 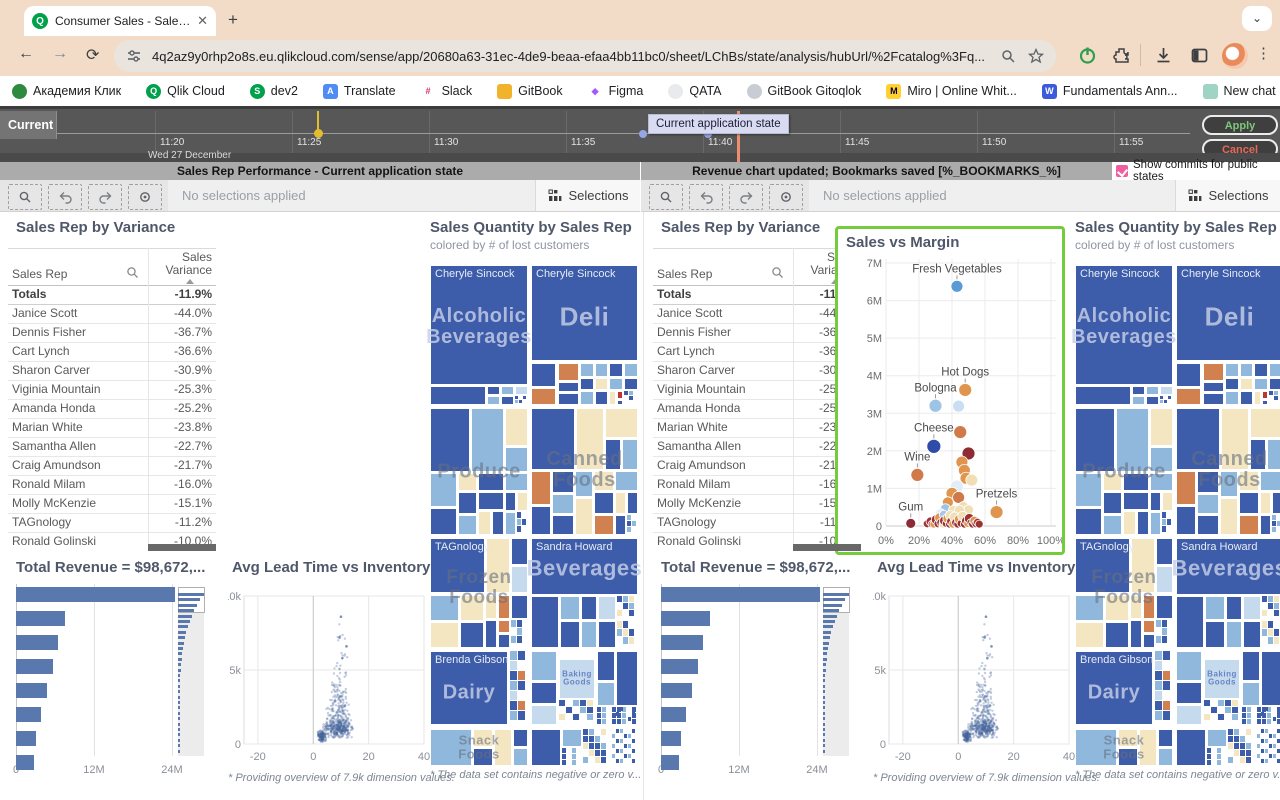 What do you see at coordinates (1235, 56) in the screenshot?
I see `profile-avatar` at bounding box center [1235, 56].